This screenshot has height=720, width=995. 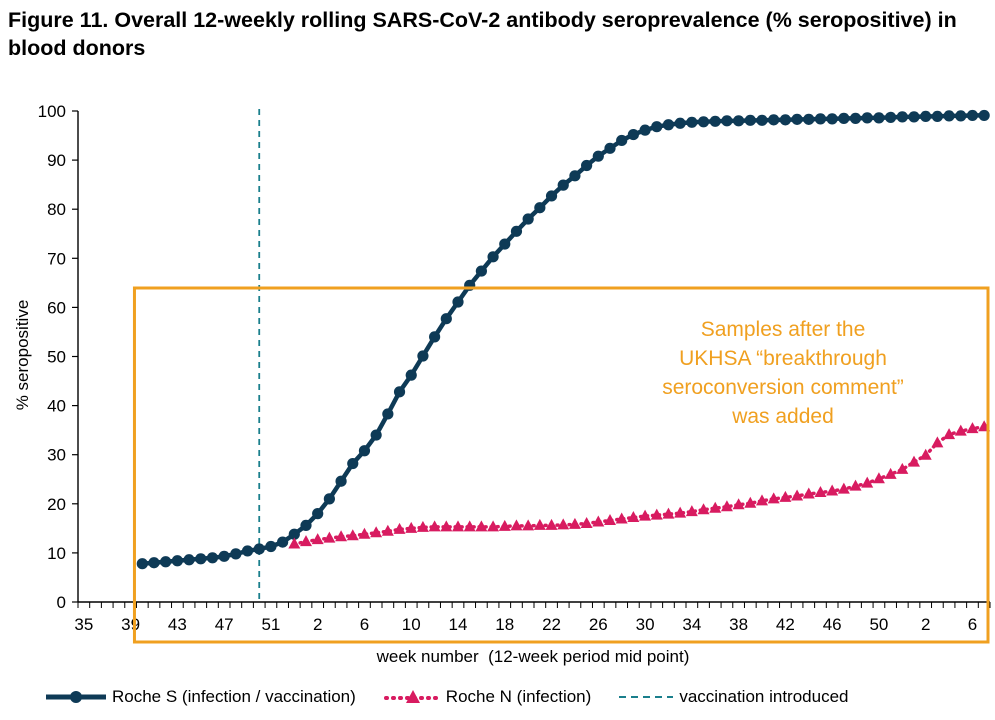 I want to click on y-tick-label: 0, so click(x=61, y=602).